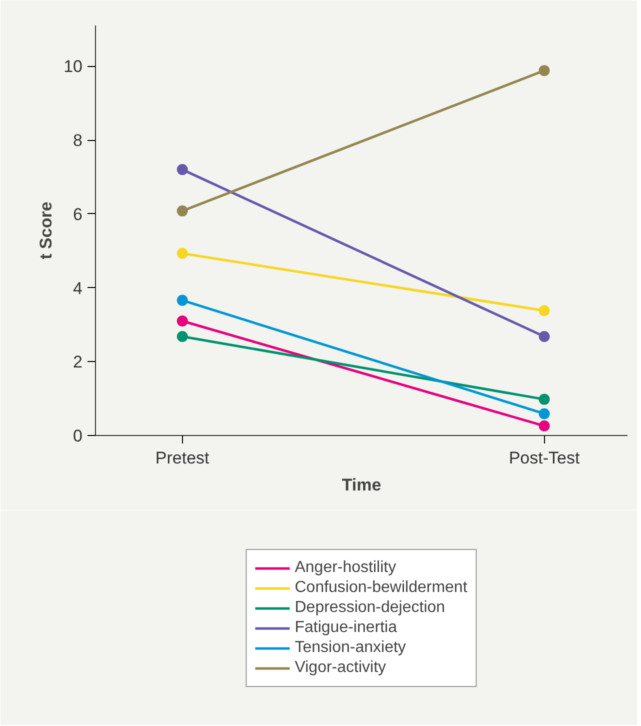 The width and height of the screenshot is (641, 726). I want to click on y-tick-label: 10, so click(73, 66).